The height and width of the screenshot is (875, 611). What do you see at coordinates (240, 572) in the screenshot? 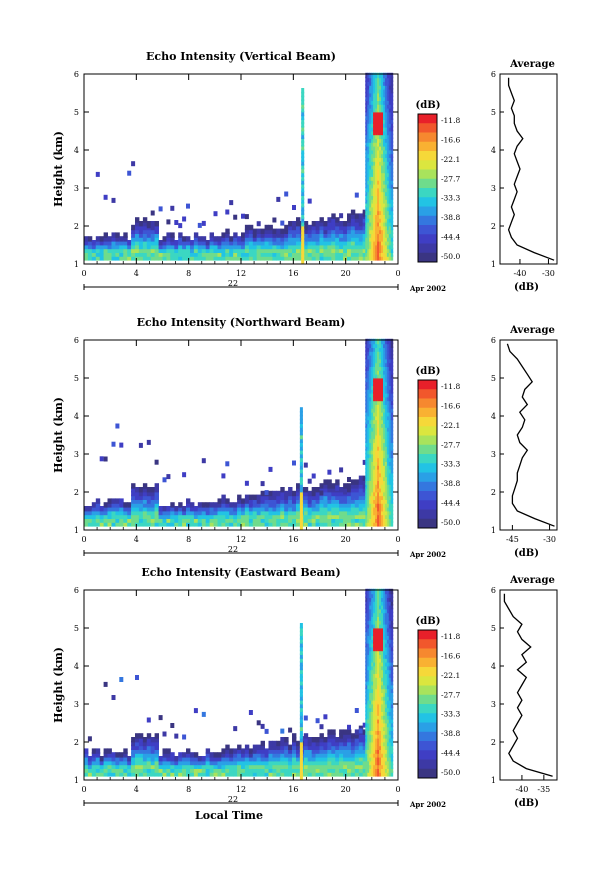
I see `panel-title: Echo Intensity (Eastward Beam)` at bounding box center [240, 572].